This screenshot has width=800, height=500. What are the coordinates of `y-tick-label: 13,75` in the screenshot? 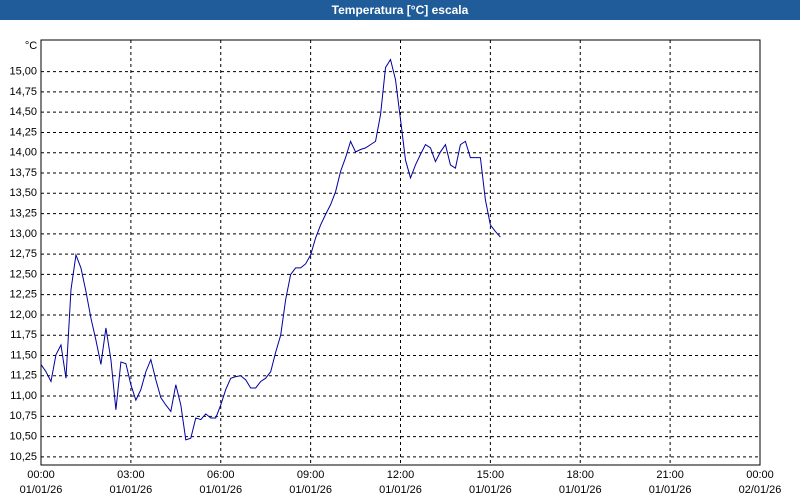 It's located at (23, 173).